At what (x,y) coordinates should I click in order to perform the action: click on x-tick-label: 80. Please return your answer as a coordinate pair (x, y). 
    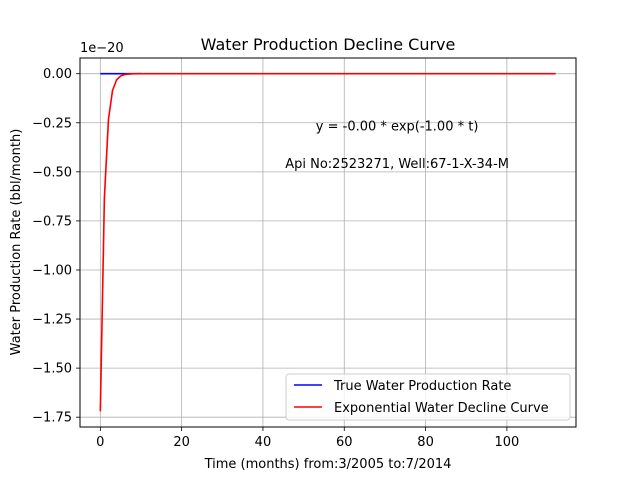
    Looking at the image, I should click on (425, 442).